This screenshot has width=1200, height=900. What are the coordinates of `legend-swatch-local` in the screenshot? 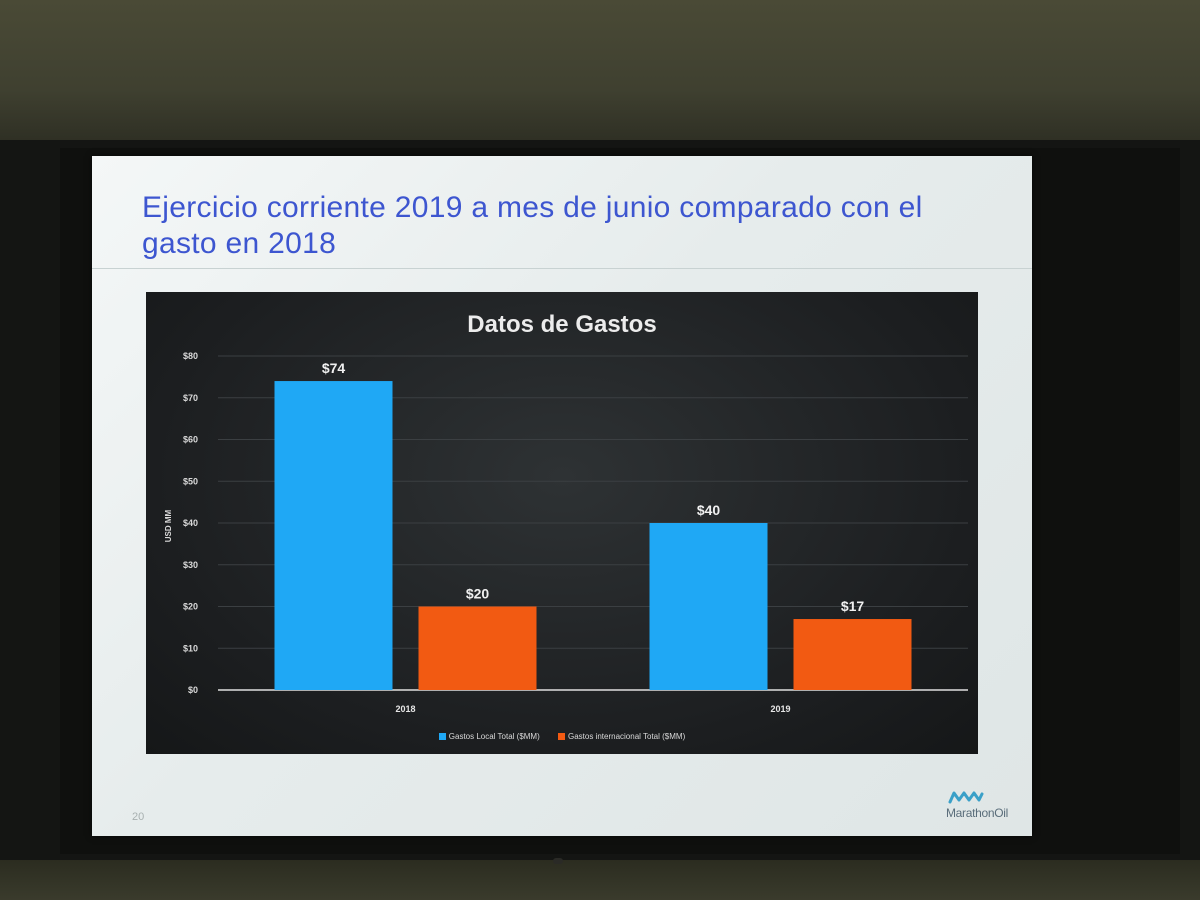 It's located at (442, 737).